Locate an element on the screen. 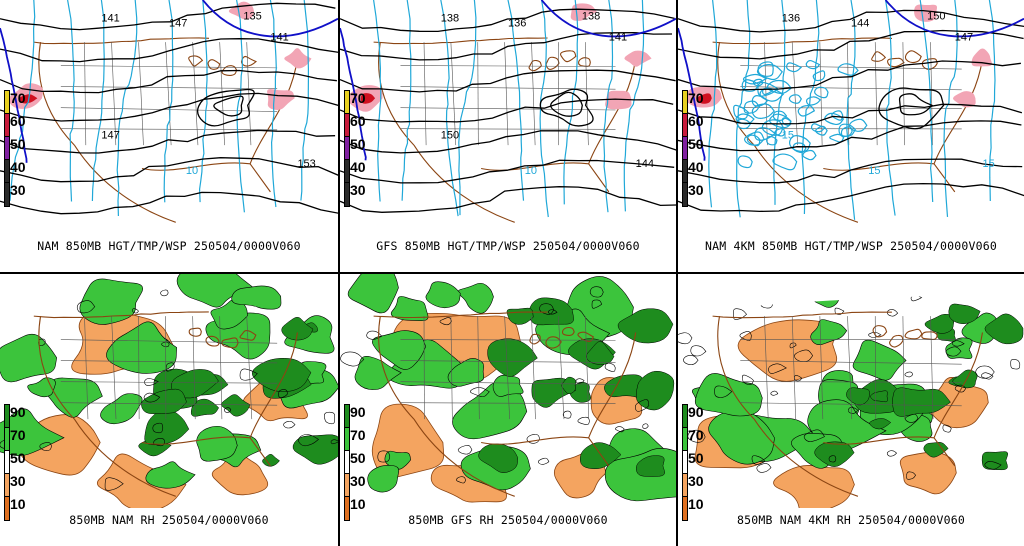  wind-height-temp-map: 136 144 150 147 15 15 15 is located at coordinates (851, 111).